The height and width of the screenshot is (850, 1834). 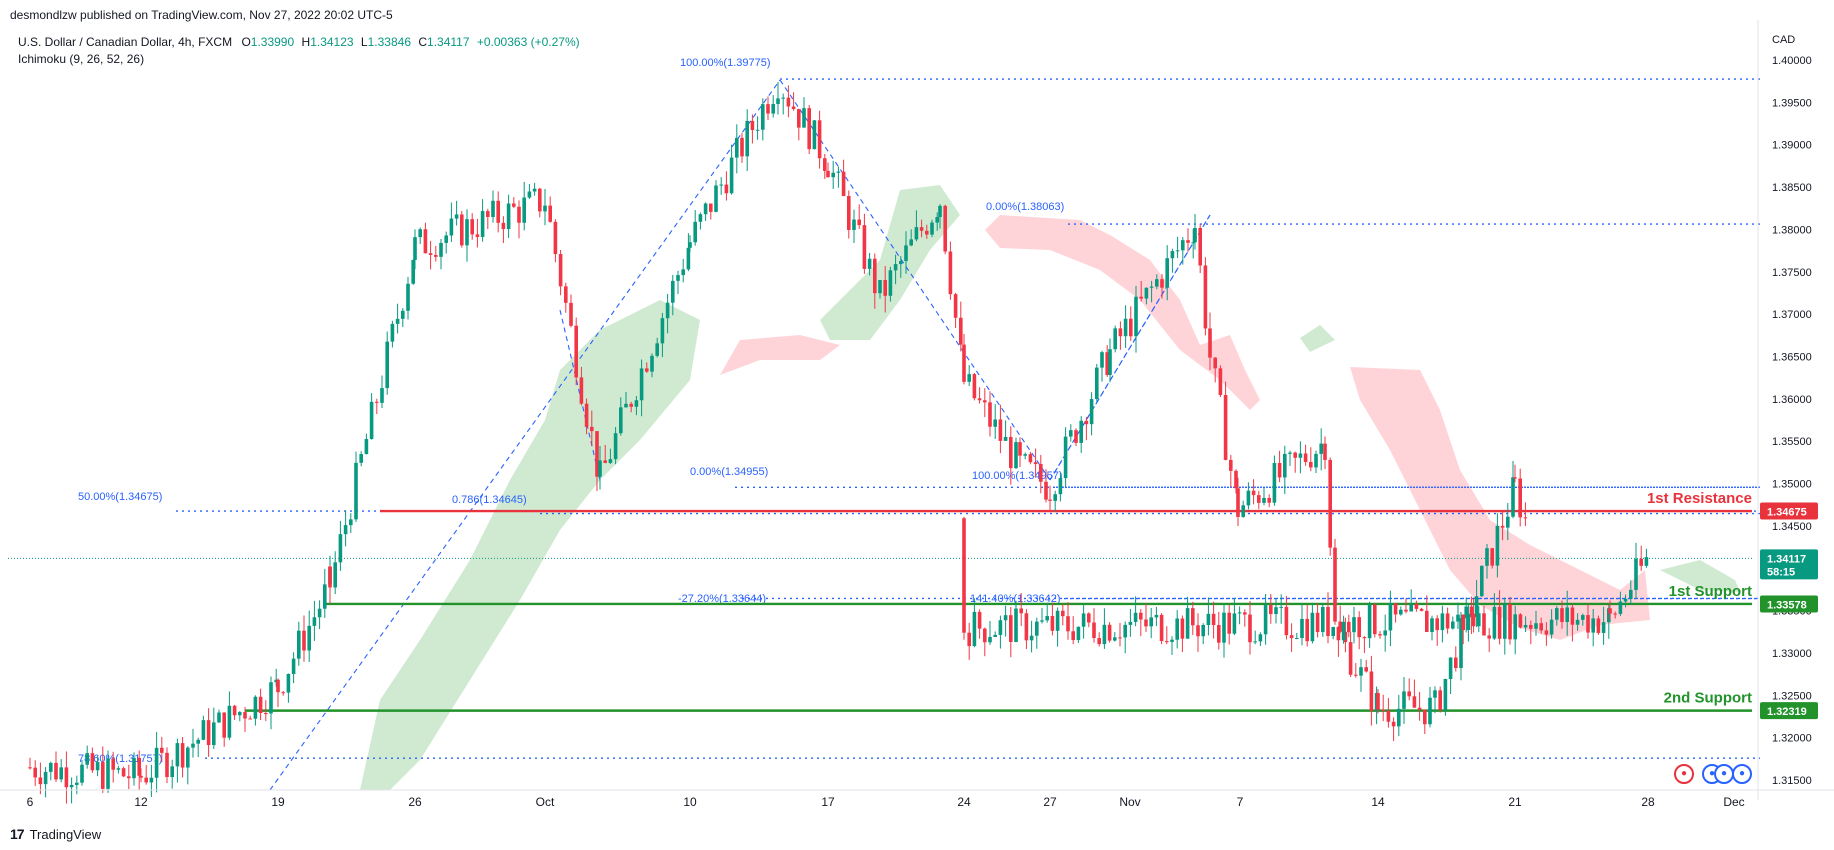 What do you see at coordinates (1684, 774) in the screenshot?
I see `canada-event-icon: ●` at bounding box center [1684, 774].